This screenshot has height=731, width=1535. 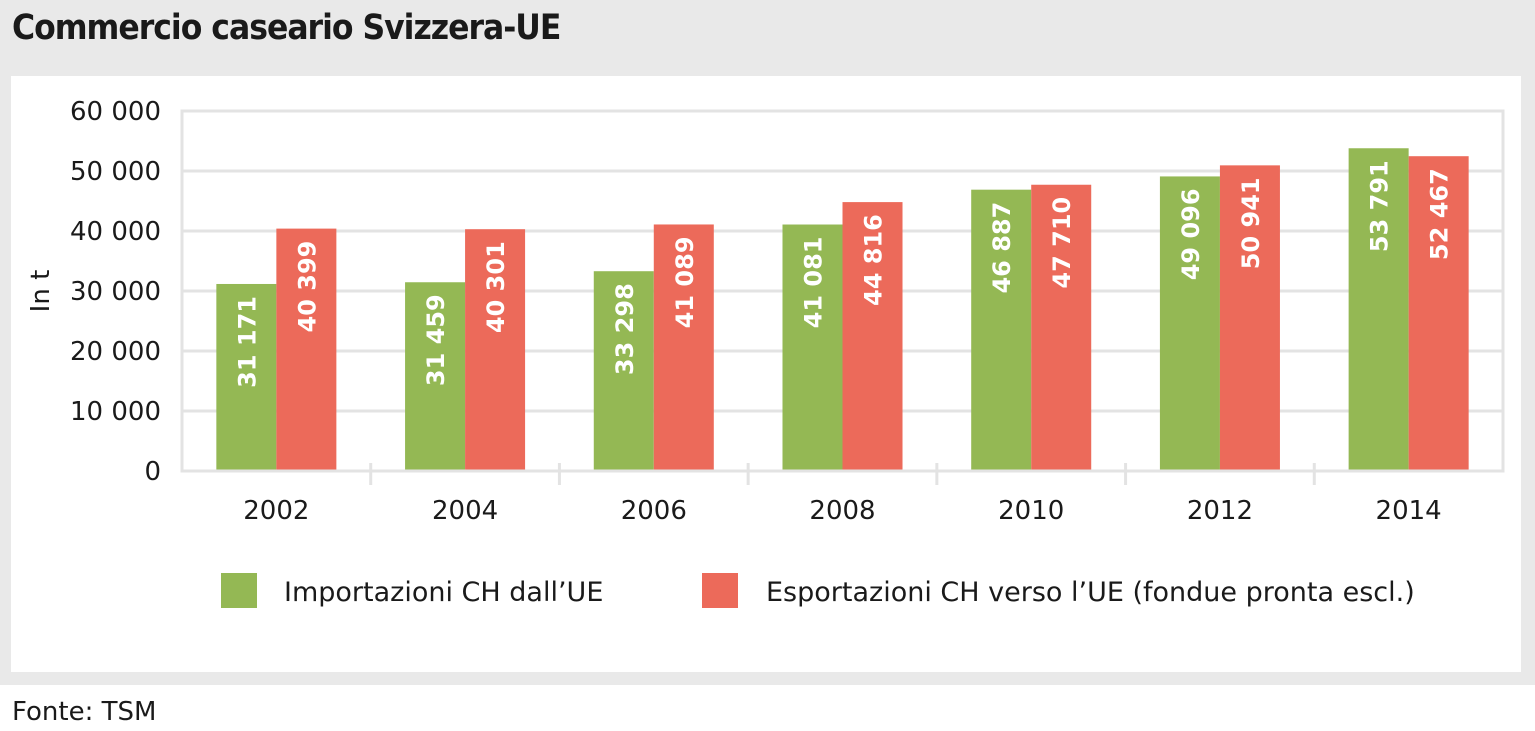 I want to click on bar-export-2012, so click(x=1249, y=318).